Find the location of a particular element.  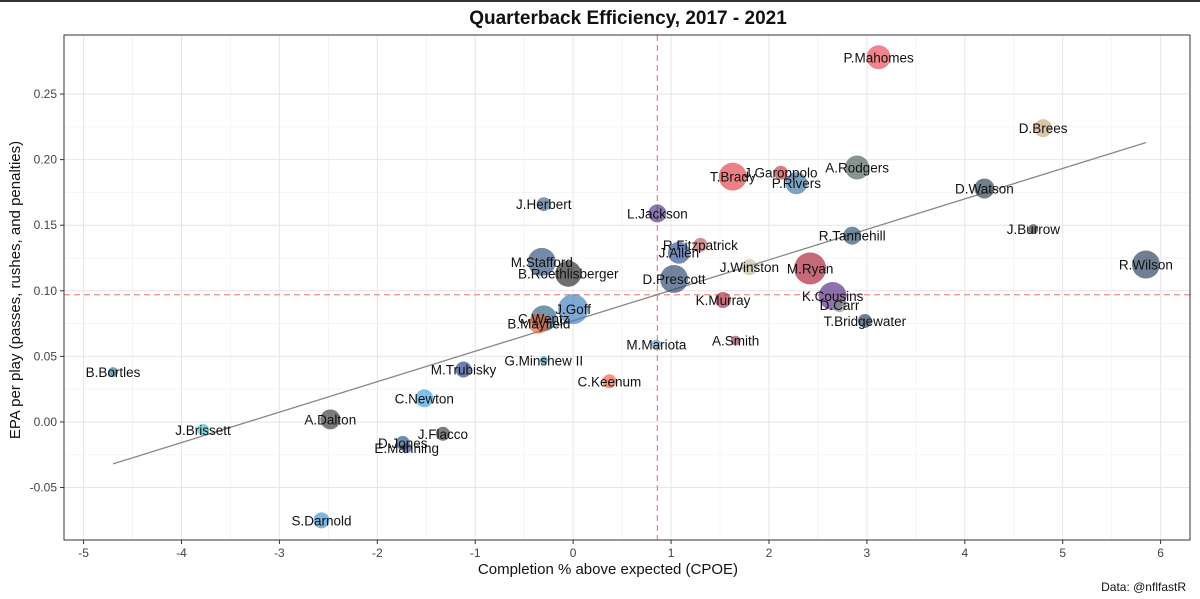

point-label: P.Mahomes is located at coordinates (878, 57).